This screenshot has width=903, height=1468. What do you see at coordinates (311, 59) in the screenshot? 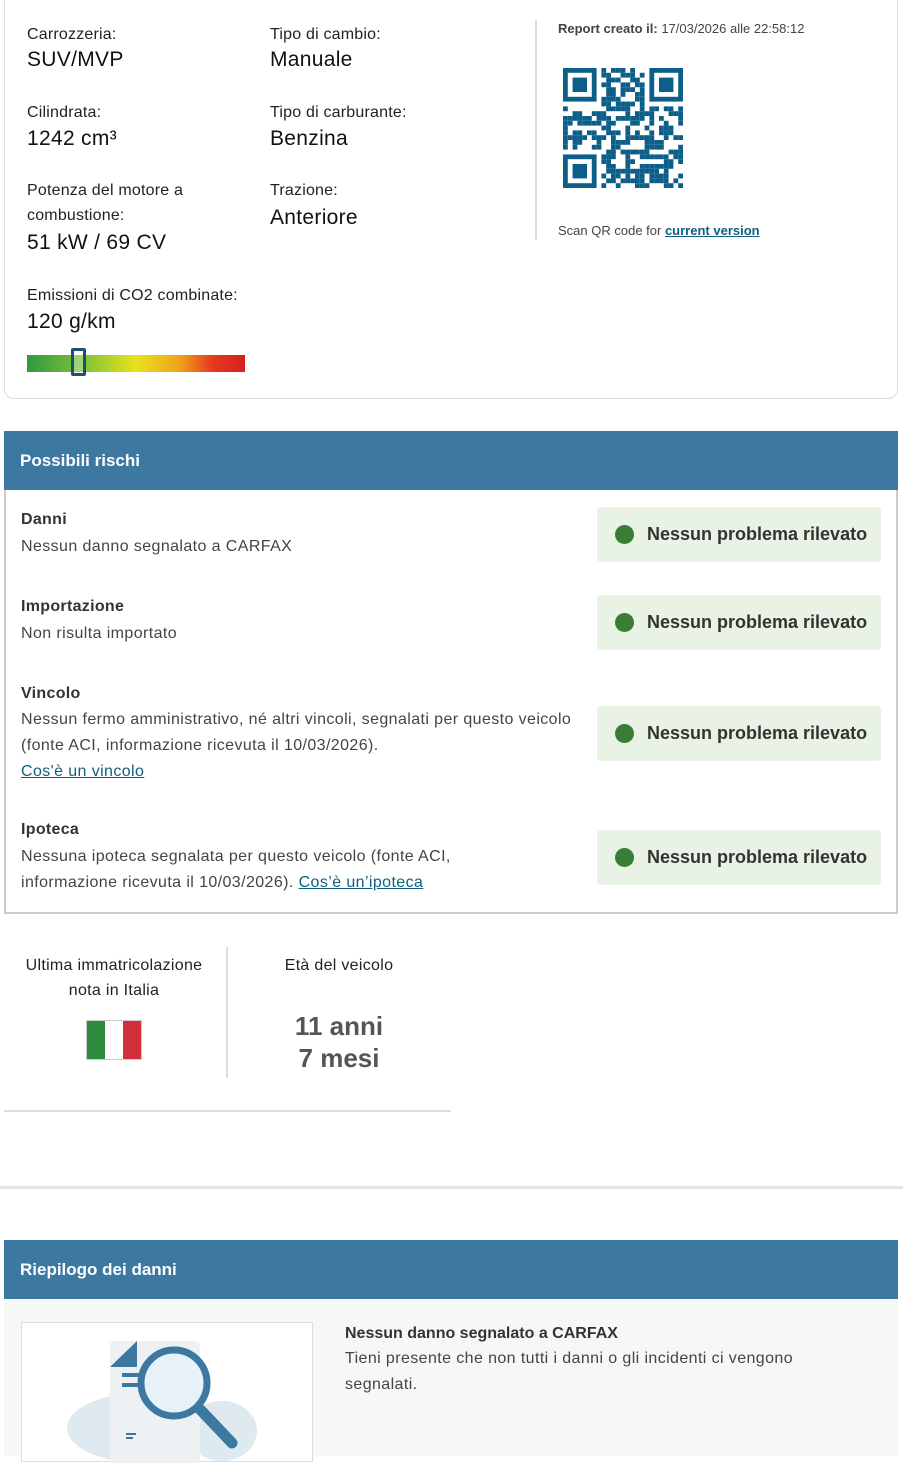
I see `gearbox-value: Manuale` at bounding box center [311, 59].